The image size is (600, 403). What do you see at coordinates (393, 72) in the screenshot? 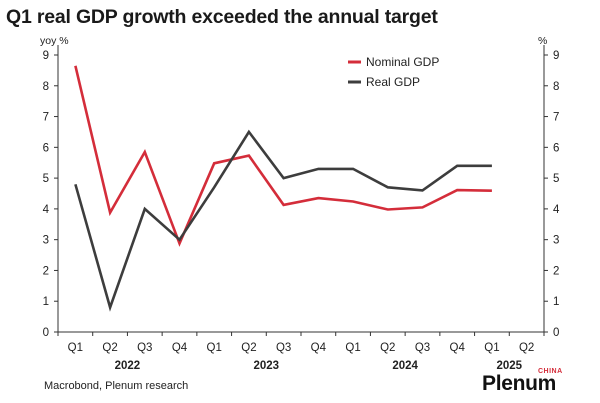
I see `legend: Nominal GDP Real GDP` at bounding box center [393, 72].